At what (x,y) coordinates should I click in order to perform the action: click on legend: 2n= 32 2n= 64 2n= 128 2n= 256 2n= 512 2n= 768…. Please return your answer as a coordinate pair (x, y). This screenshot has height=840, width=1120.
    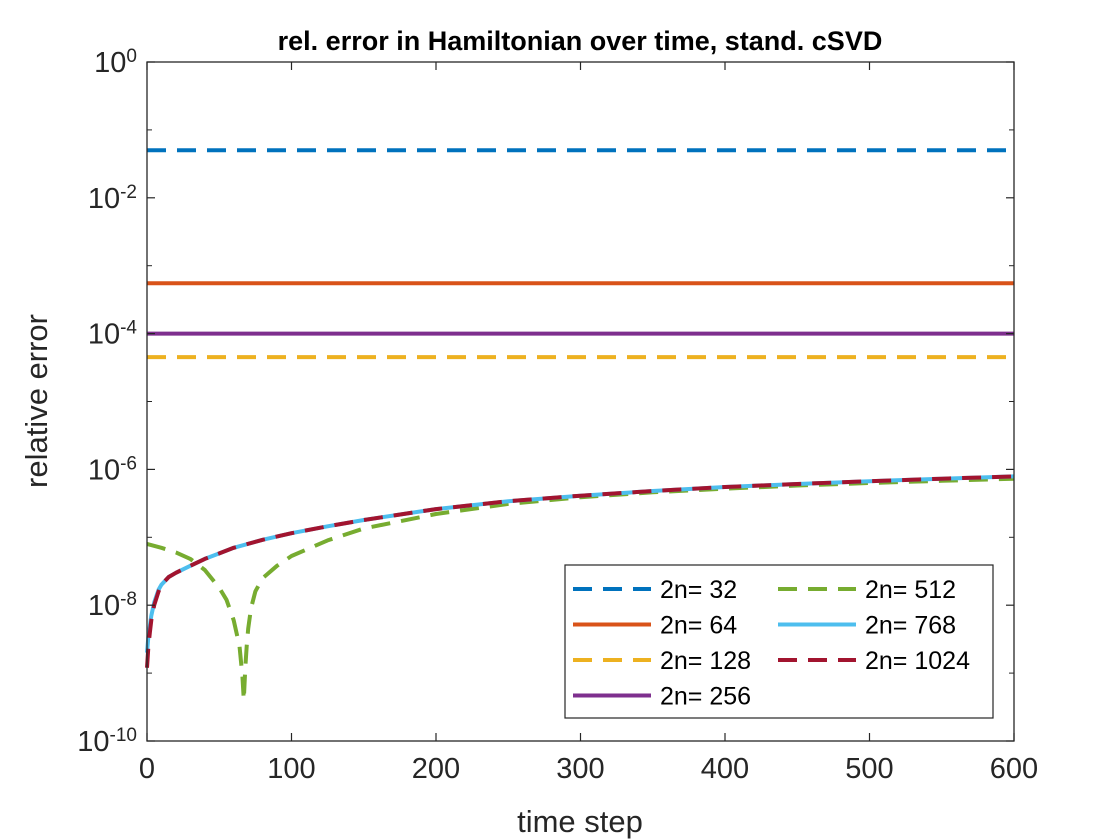
    Looking at the image, I should click on (779, 641).